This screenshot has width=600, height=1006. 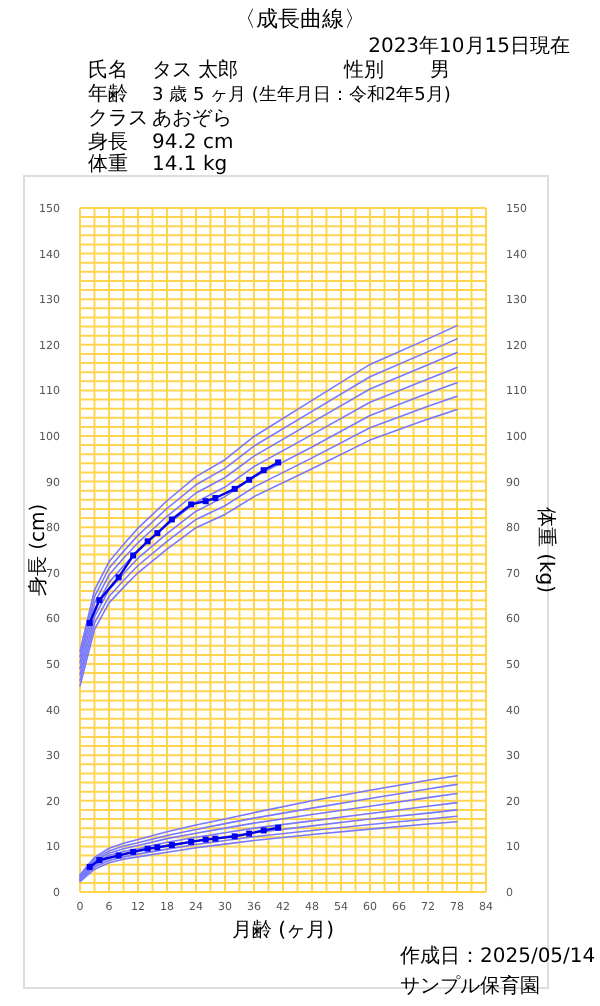 What do you see at coordinates (190, 165) in the screenshot?
I see `text: 14.1 kg` at bounding box center [190, 165].